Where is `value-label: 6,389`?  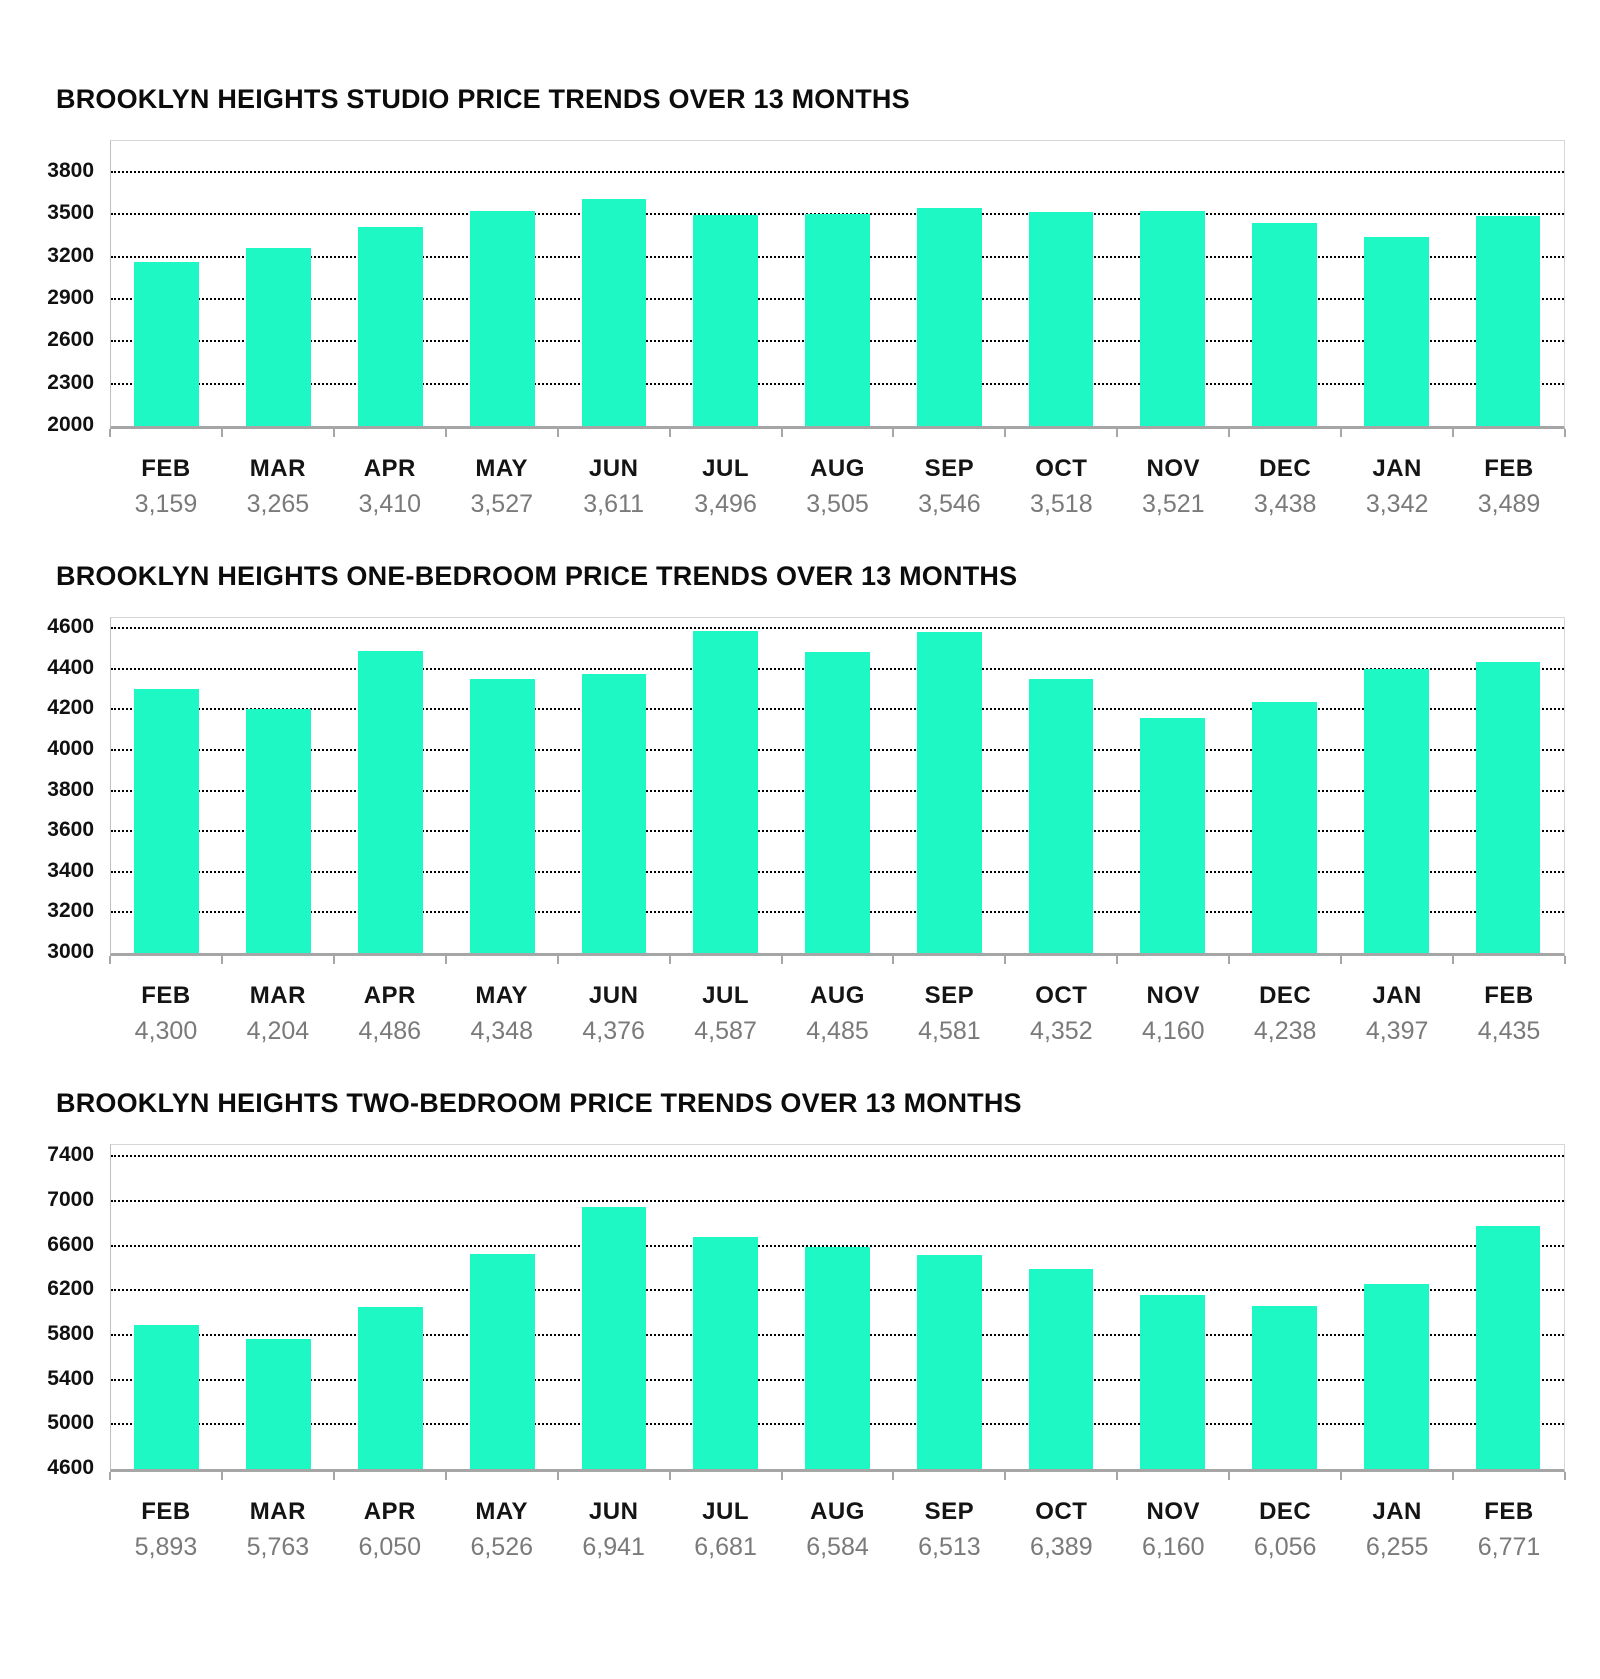
value-label: 6,389 is located at coordinates (1061, 1547).